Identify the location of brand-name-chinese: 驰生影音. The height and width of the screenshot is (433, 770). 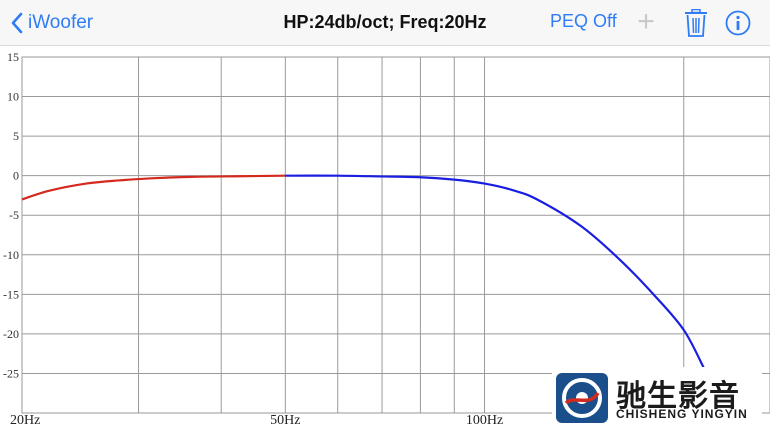
(678, 396).